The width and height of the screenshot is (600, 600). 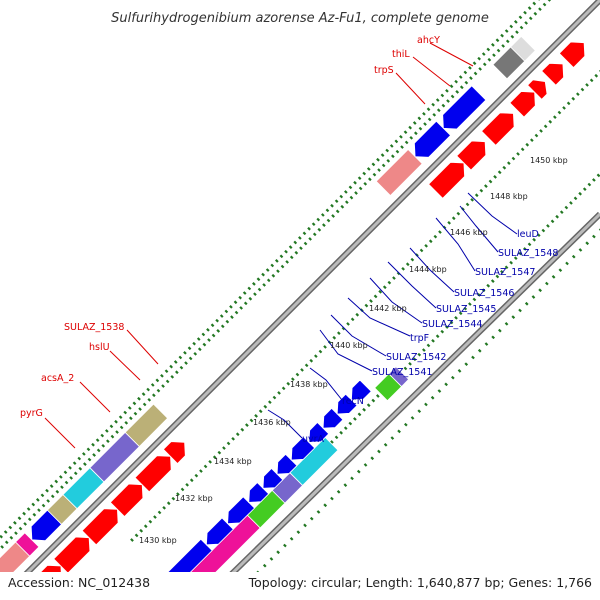 What do you see at coordinates (399, 172) in the screenshot?
I see `gene-trpS-block` at bounding box center [399, 172].